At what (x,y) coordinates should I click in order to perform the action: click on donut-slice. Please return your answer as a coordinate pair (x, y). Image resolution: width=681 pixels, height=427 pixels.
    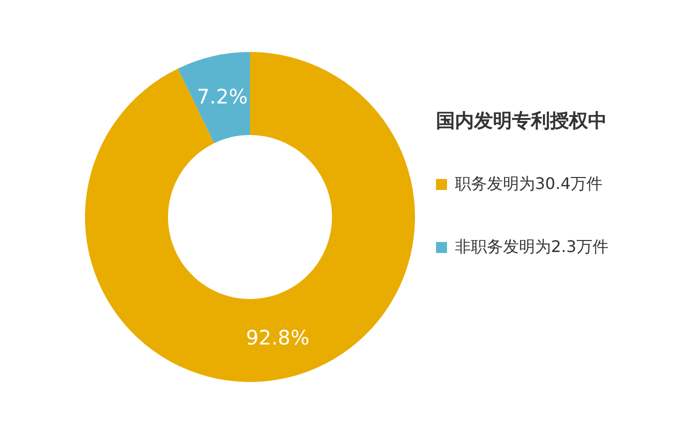
    Looking at the image, I should click on (214, 98).